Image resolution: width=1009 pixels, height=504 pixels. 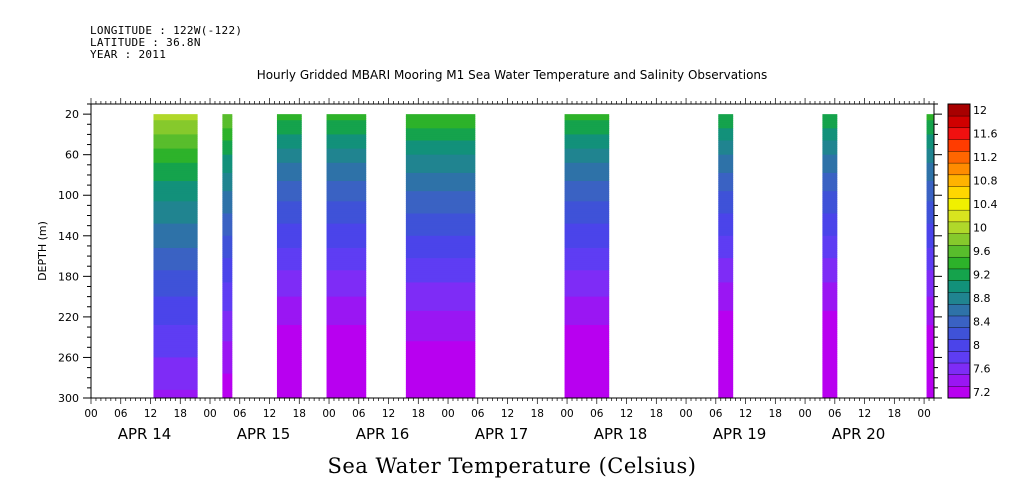 I want to click on colorbar-label: 8.4, so click(x=982, y=322).